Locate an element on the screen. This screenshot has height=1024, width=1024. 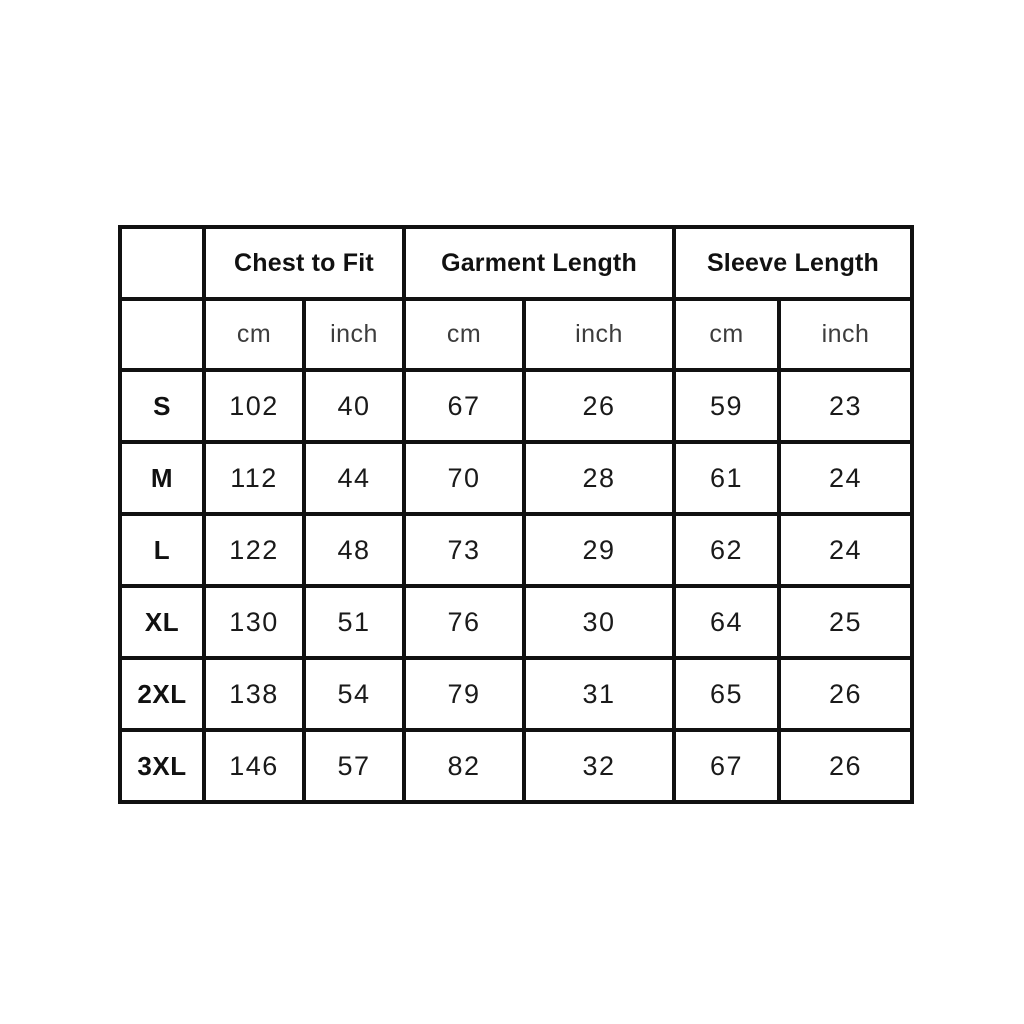
table-cell: 31 is located at coordinates (599, 694).